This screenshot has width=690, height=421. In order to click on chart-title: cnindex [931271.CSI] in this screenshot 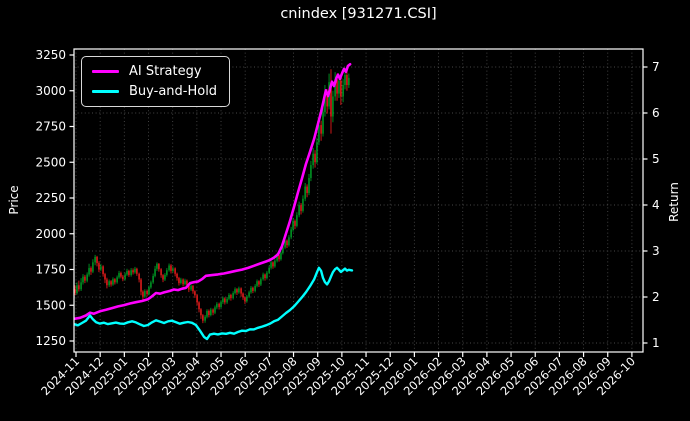, I will do `click(358, 14)`.